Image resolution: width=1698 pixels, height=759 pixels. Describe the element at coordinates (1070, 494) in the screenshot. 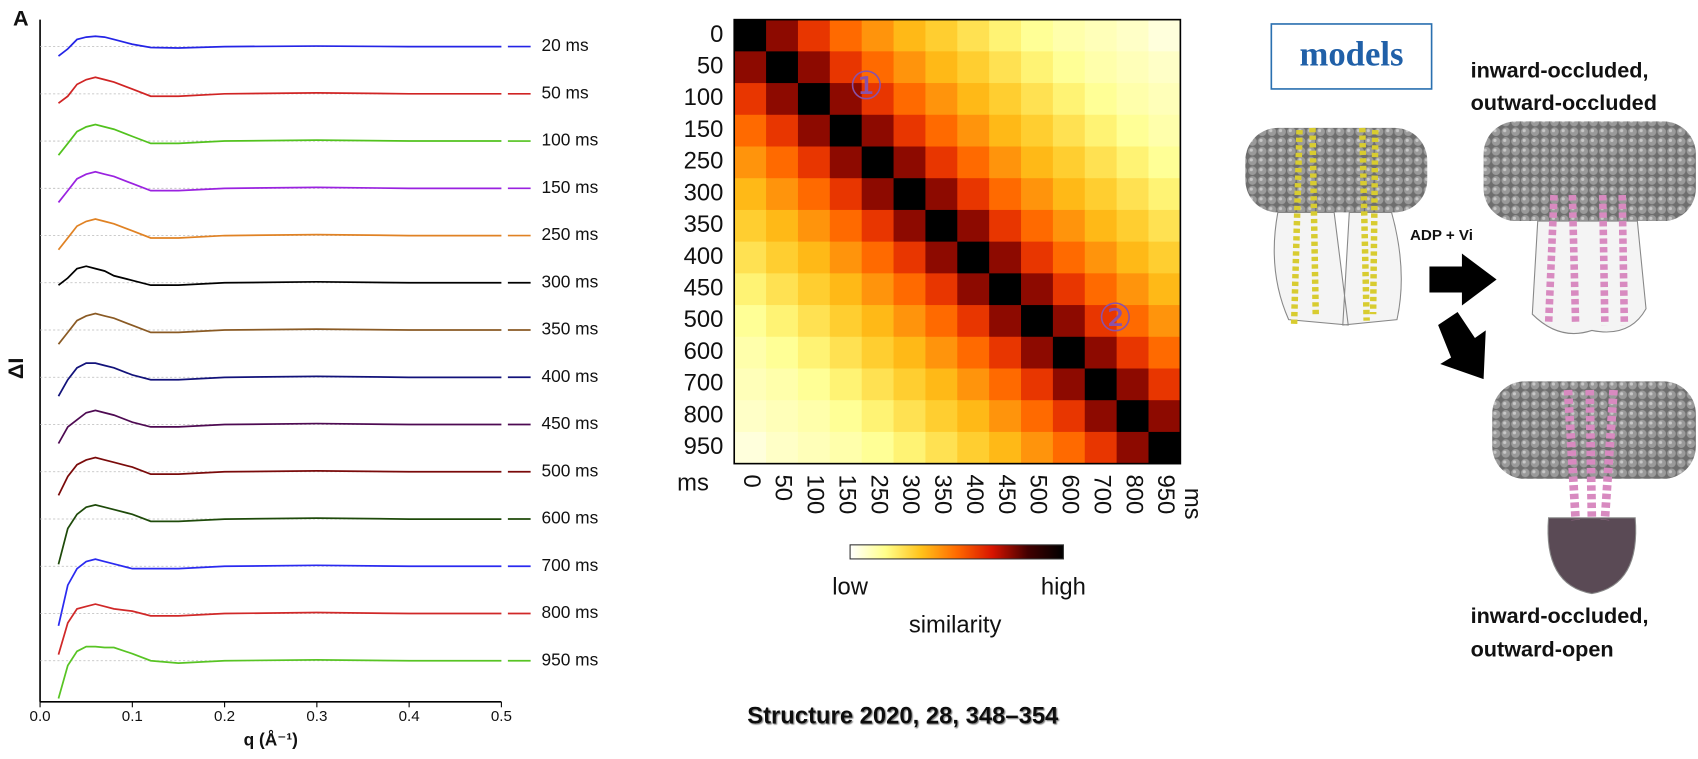

I see `x-tick-label: 600` at that location.